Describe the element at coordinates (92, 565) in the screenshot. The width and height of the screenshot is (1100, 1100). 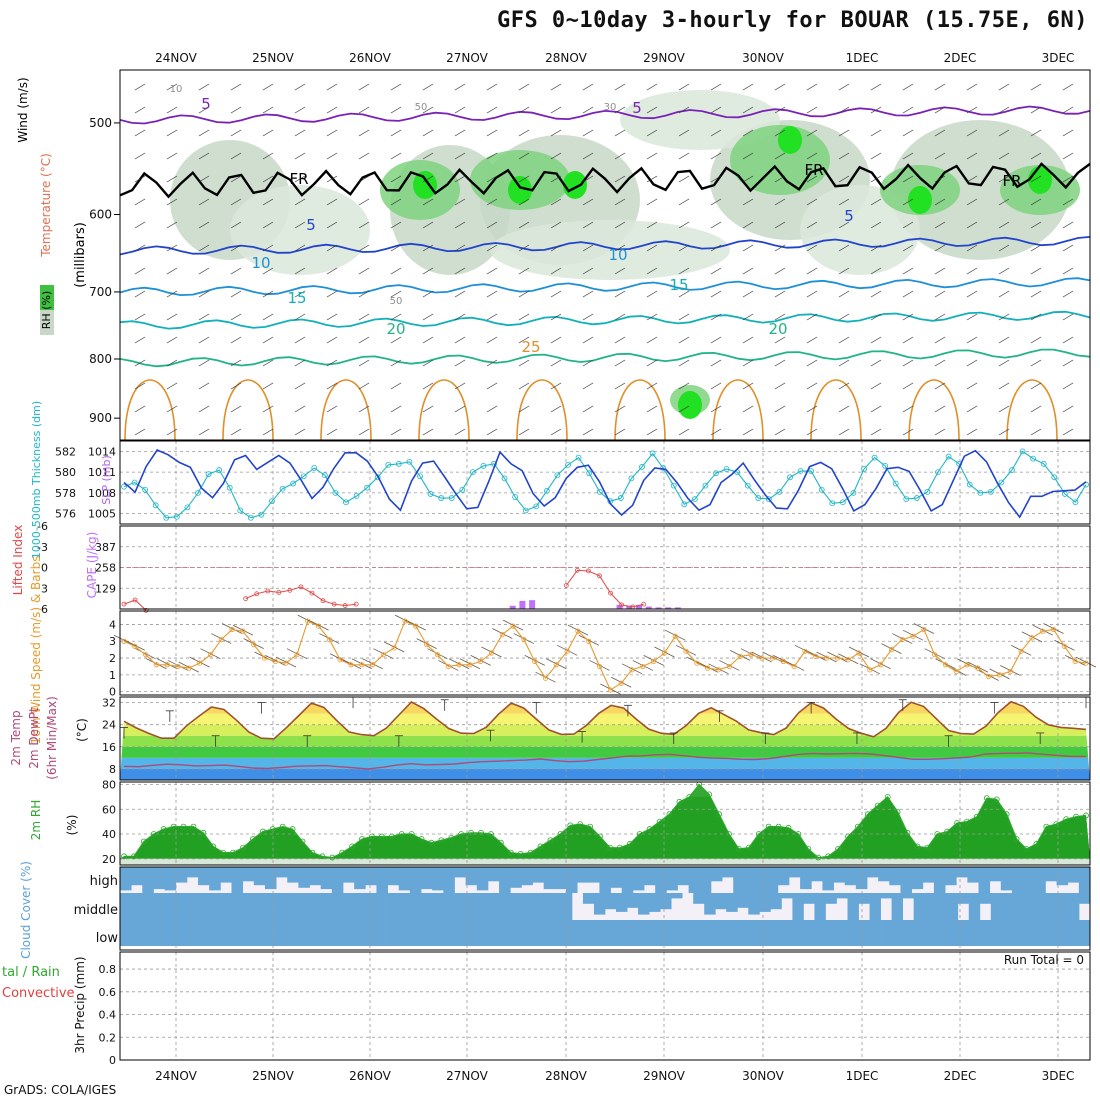
I see `cape-axis-label: CAPE (J/kg)` at that location.